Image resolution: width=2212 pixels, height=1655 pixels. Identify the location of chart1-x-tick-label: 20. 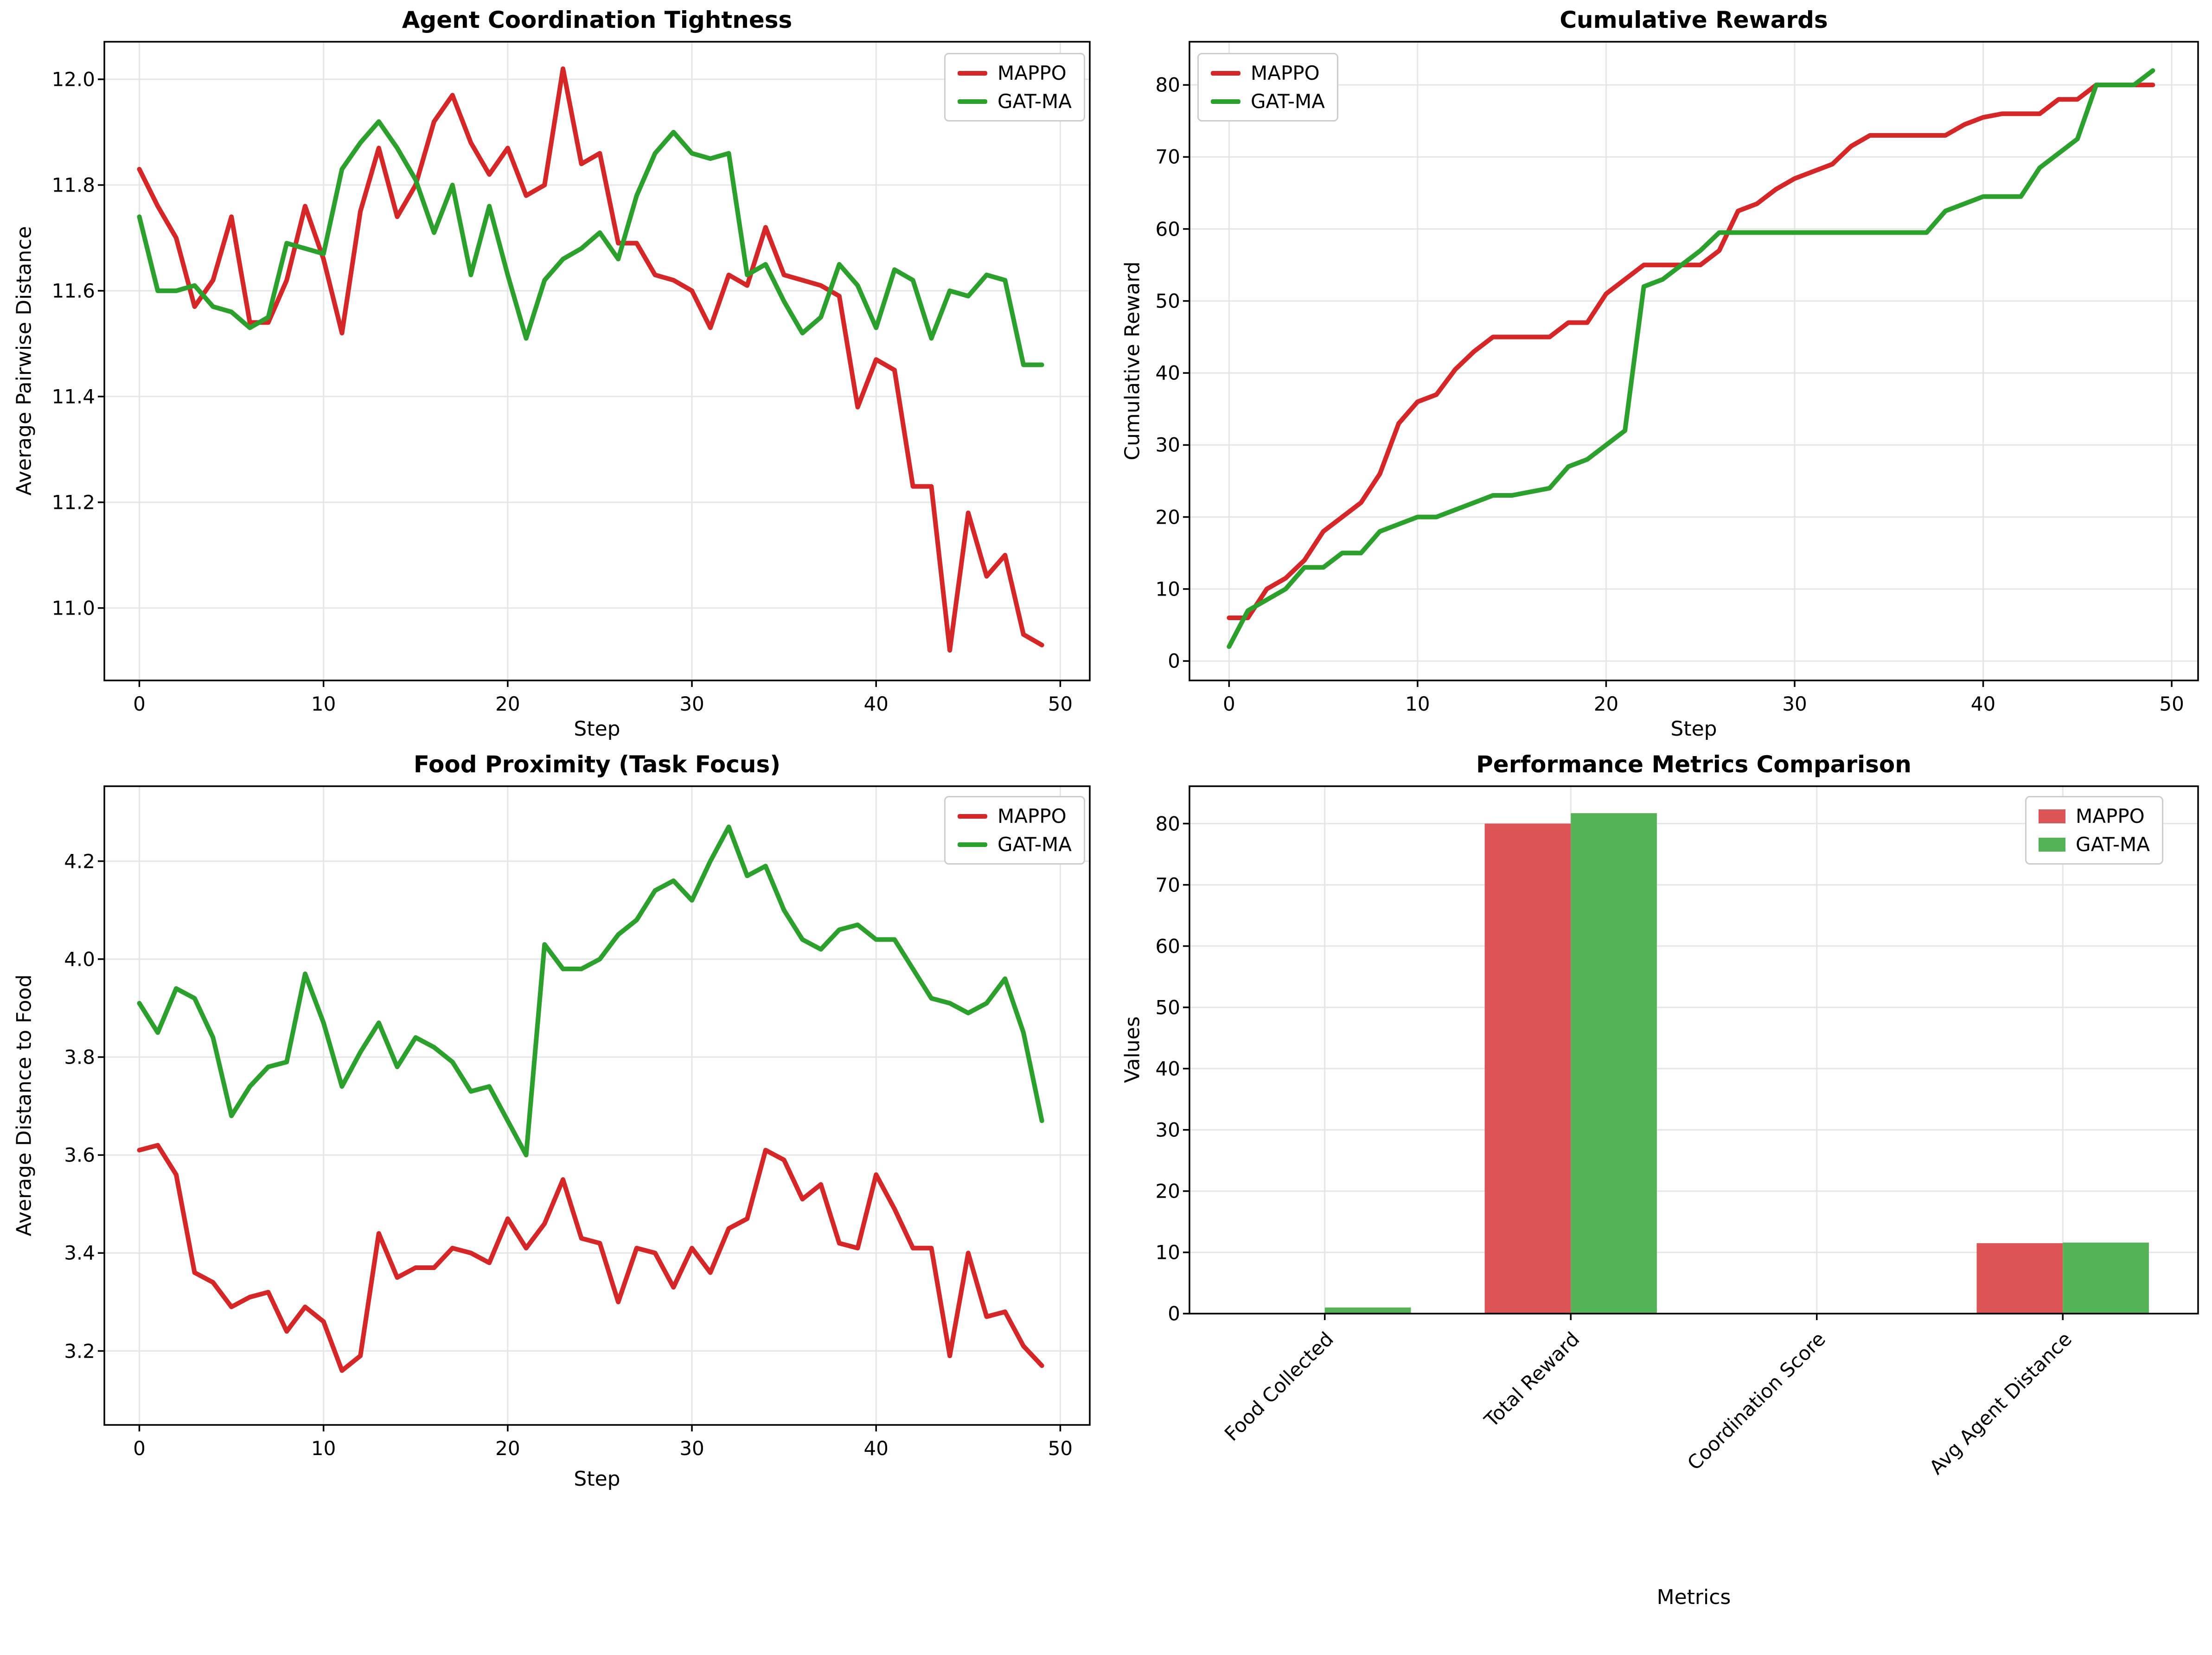
(507, 704).